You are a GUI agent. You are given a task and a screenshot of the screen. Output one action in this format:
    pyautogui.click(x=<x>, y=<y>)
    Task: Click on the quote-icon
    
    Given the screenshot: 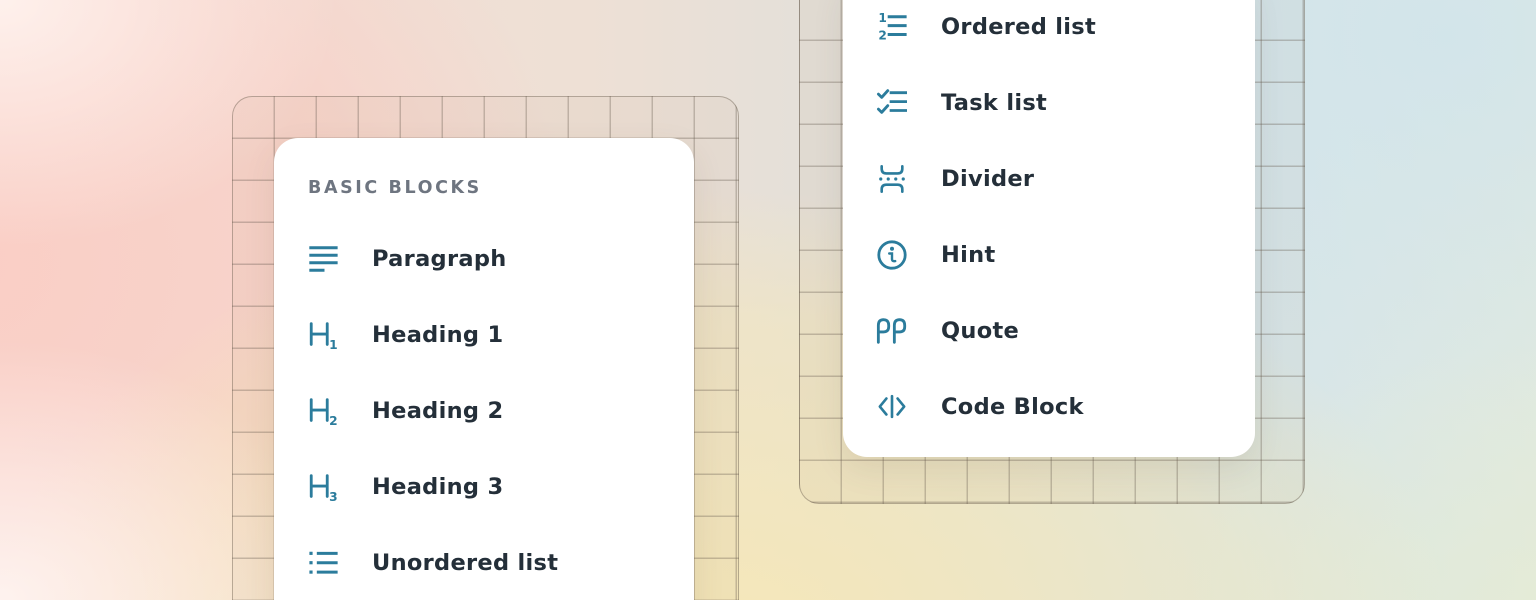 What is the action you would take?
    pyautogui.click(x=892, y=331)
    